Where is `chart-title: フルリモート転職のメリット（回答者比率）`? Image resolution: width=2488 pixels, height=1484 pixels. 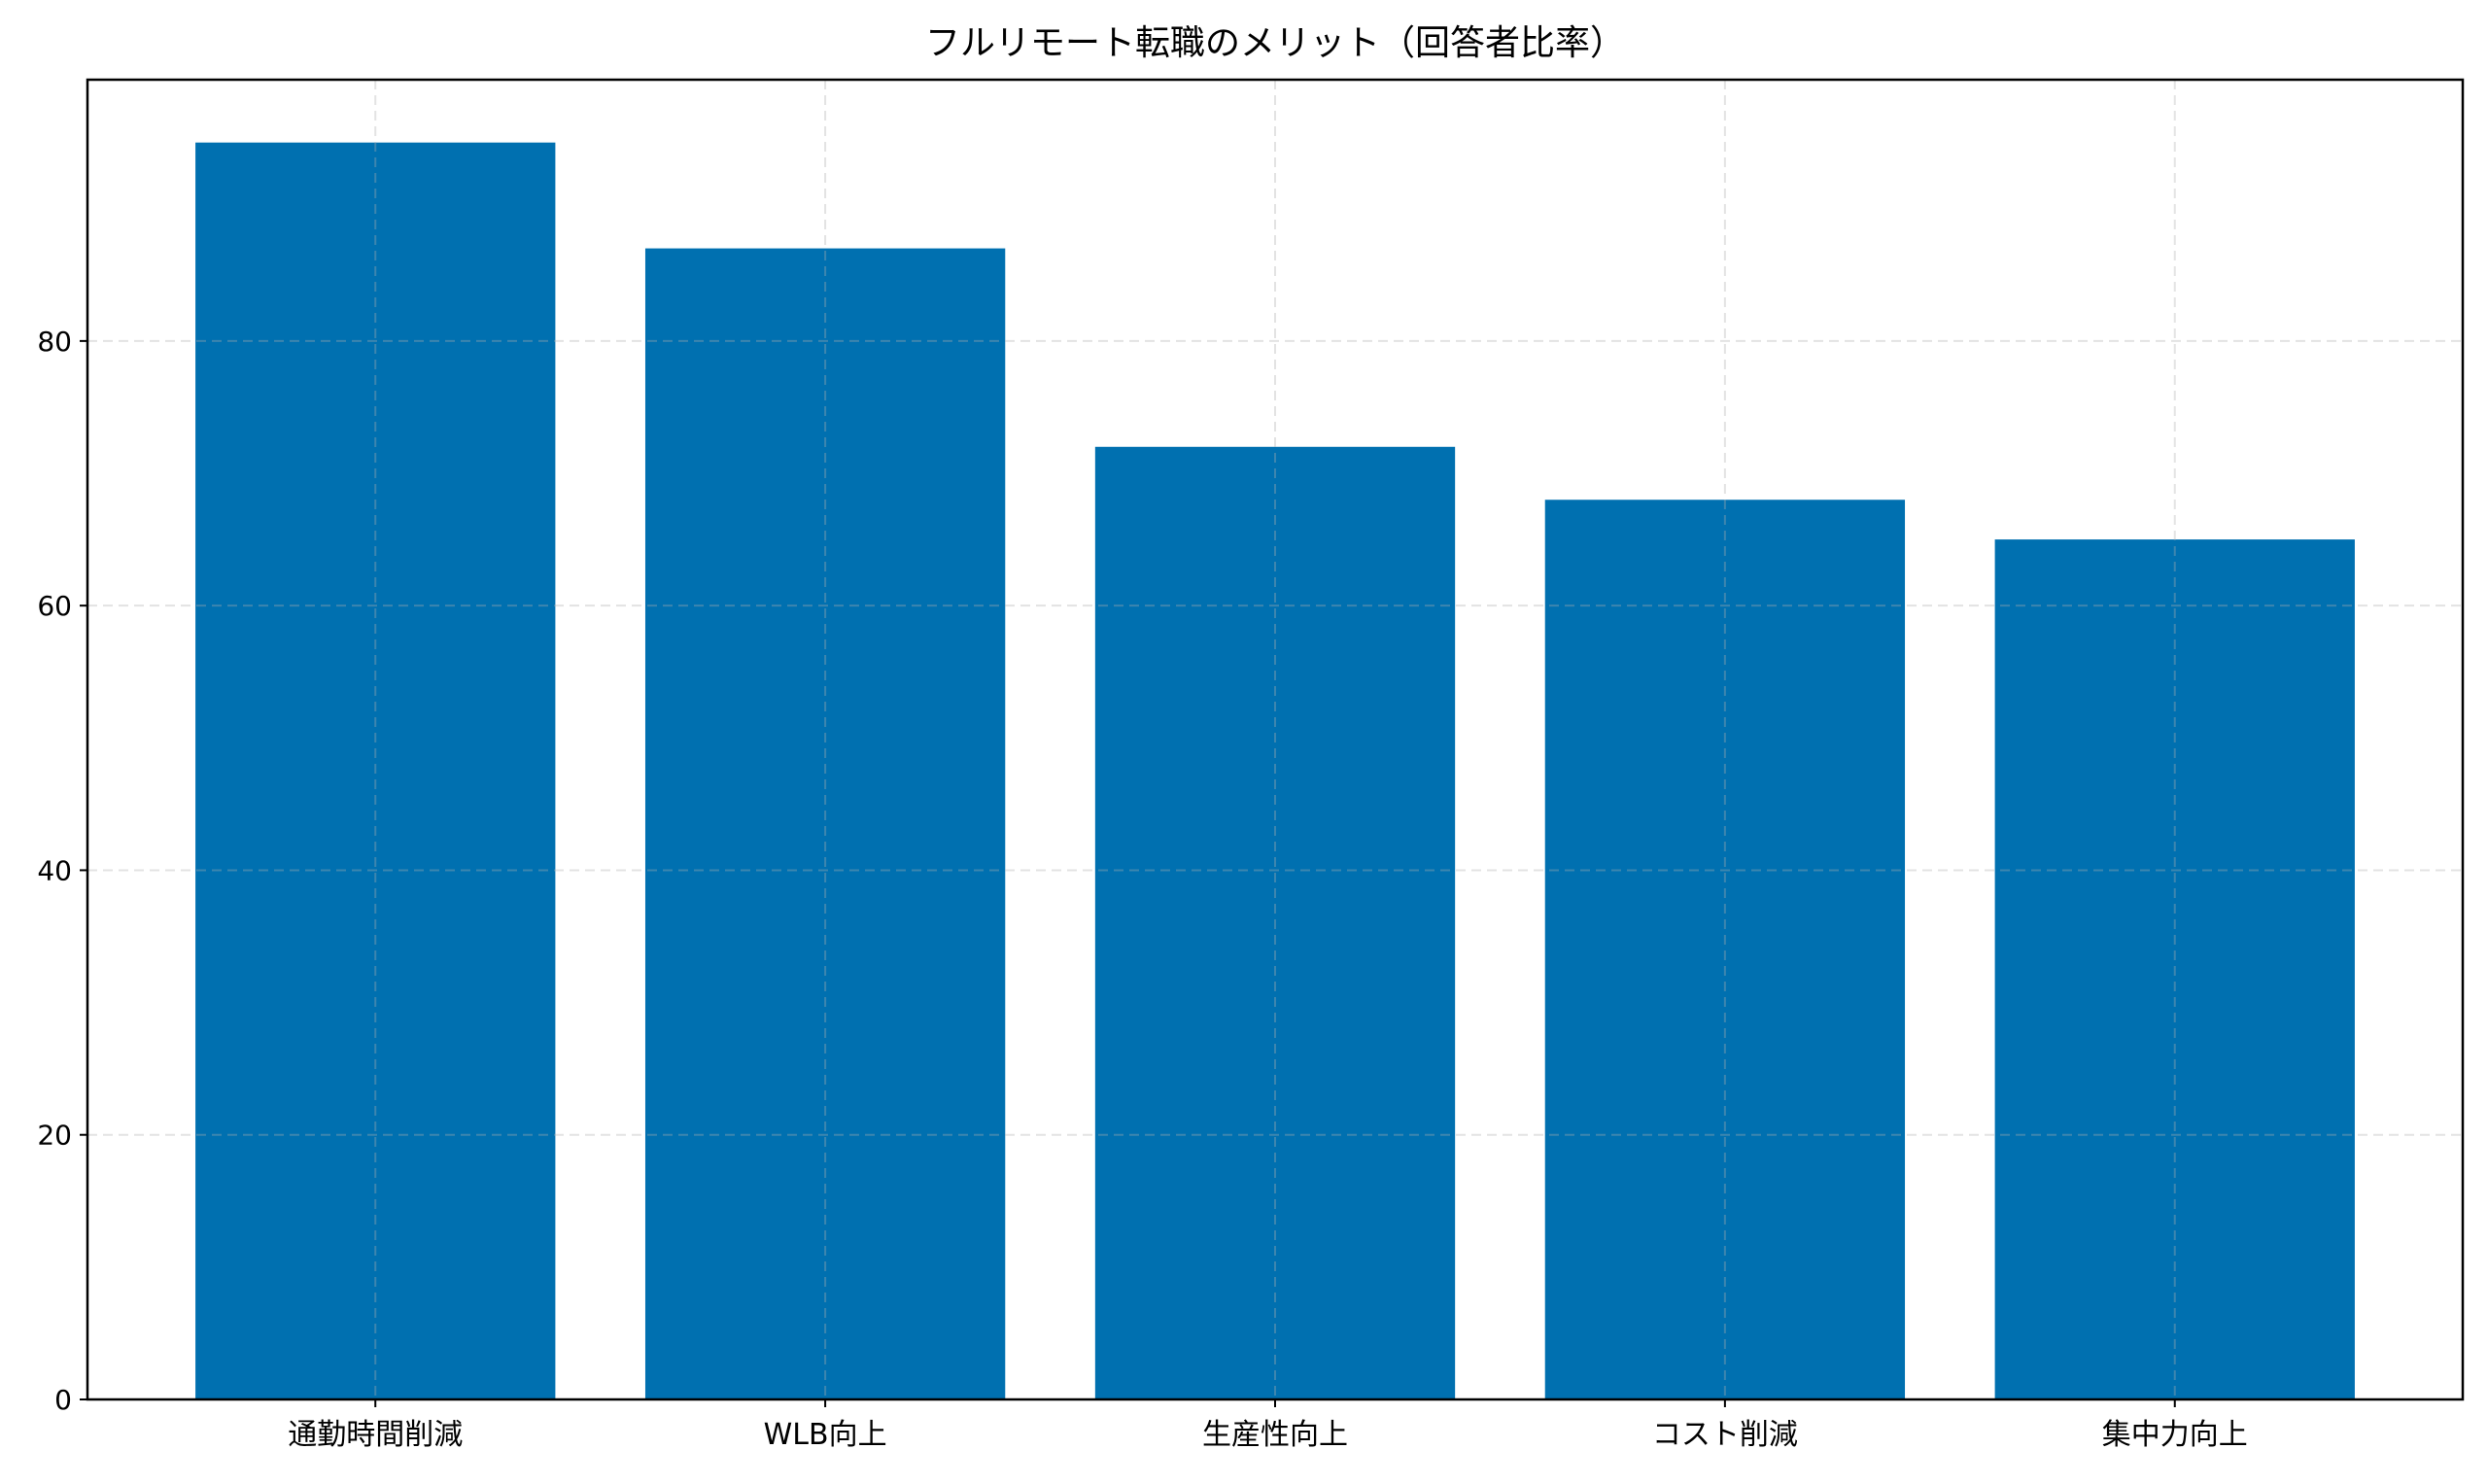 chart-title: フルリモート転職のメリット（回答者比率） is located at coordinates (1275, 43).